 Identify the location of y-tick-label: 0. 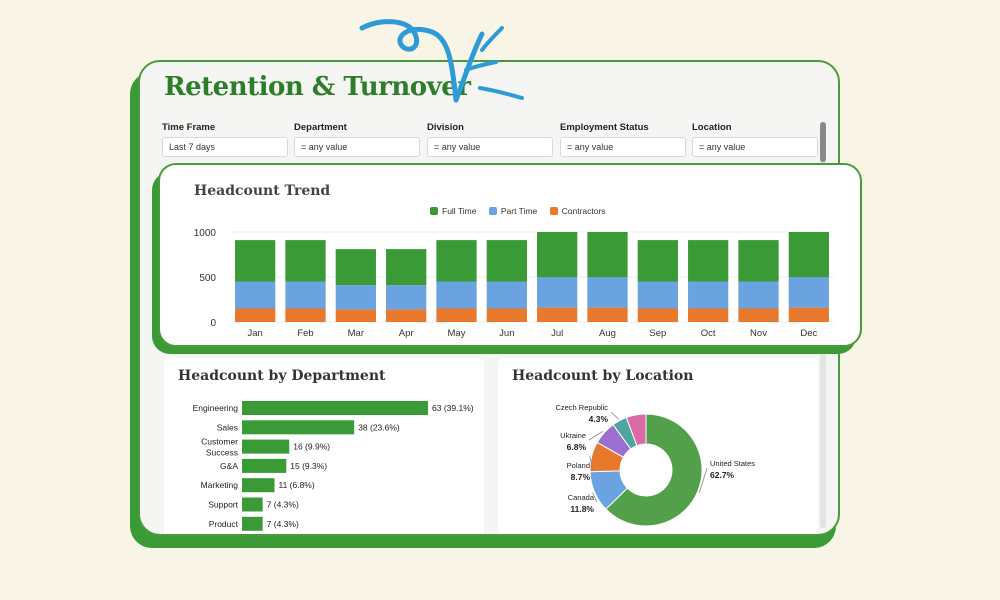
(213, 323).